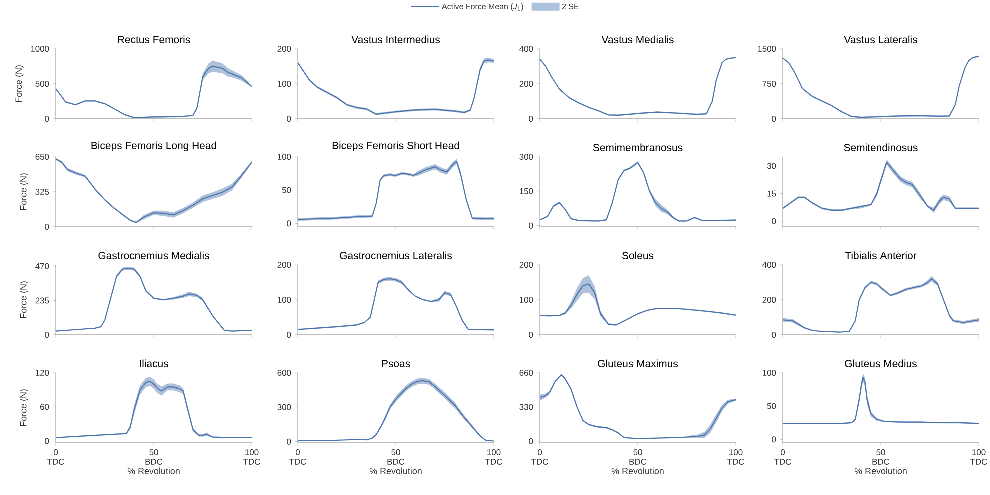 The width and height of the screenshot is (990, 495). Describe the element at coordinates (527, 373) in the screenshot. I see `y-tick-label: 660` at that location.